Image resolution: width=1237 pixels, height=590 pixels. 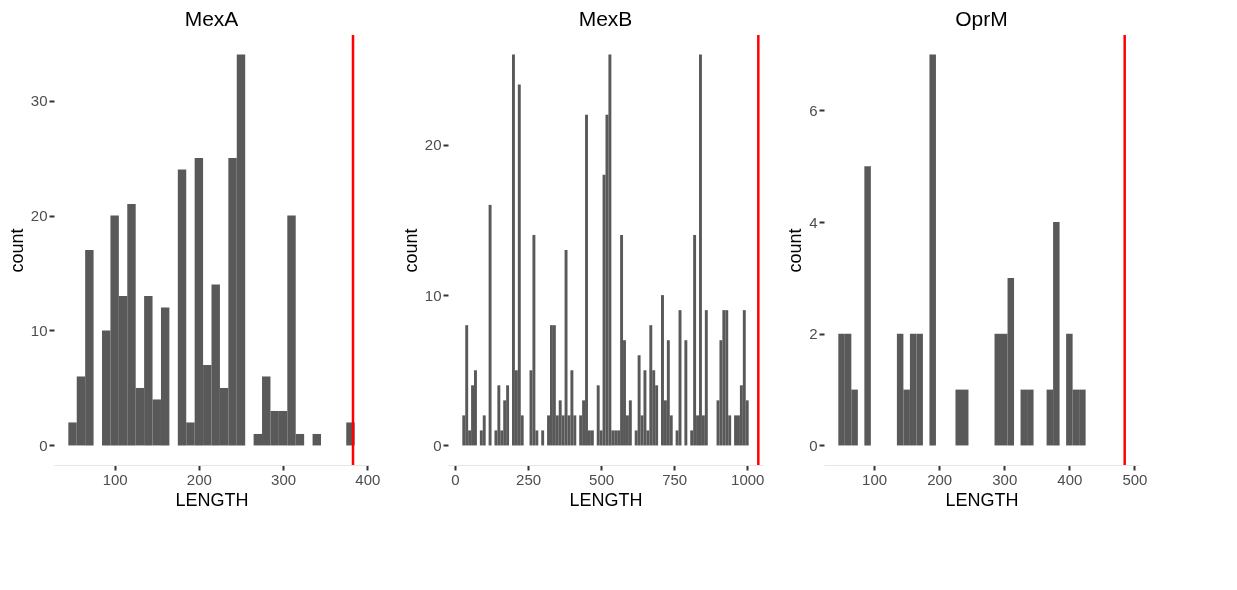 What do you see at coordinates (813, 334) in the screenshot?
I see `y-tick-label: 2` at bounding box center [813, 334].